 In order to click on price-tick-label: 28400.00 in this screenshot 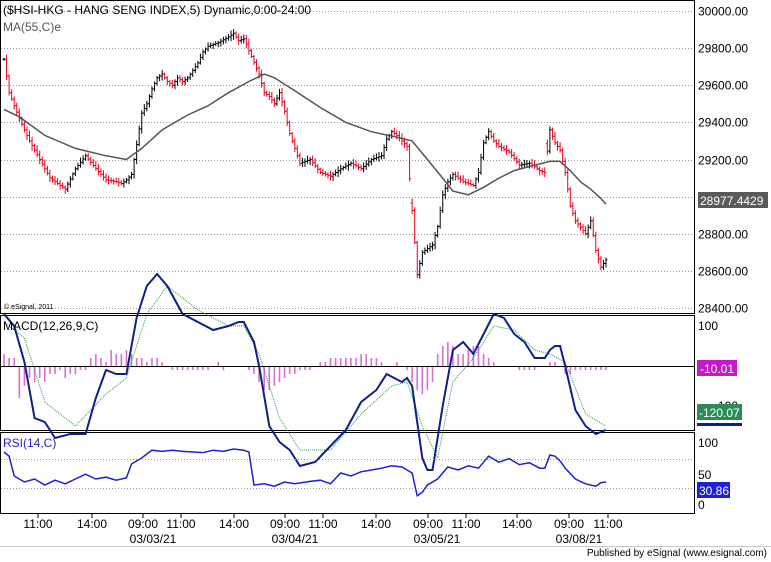, I will do `click(723, 309)`.